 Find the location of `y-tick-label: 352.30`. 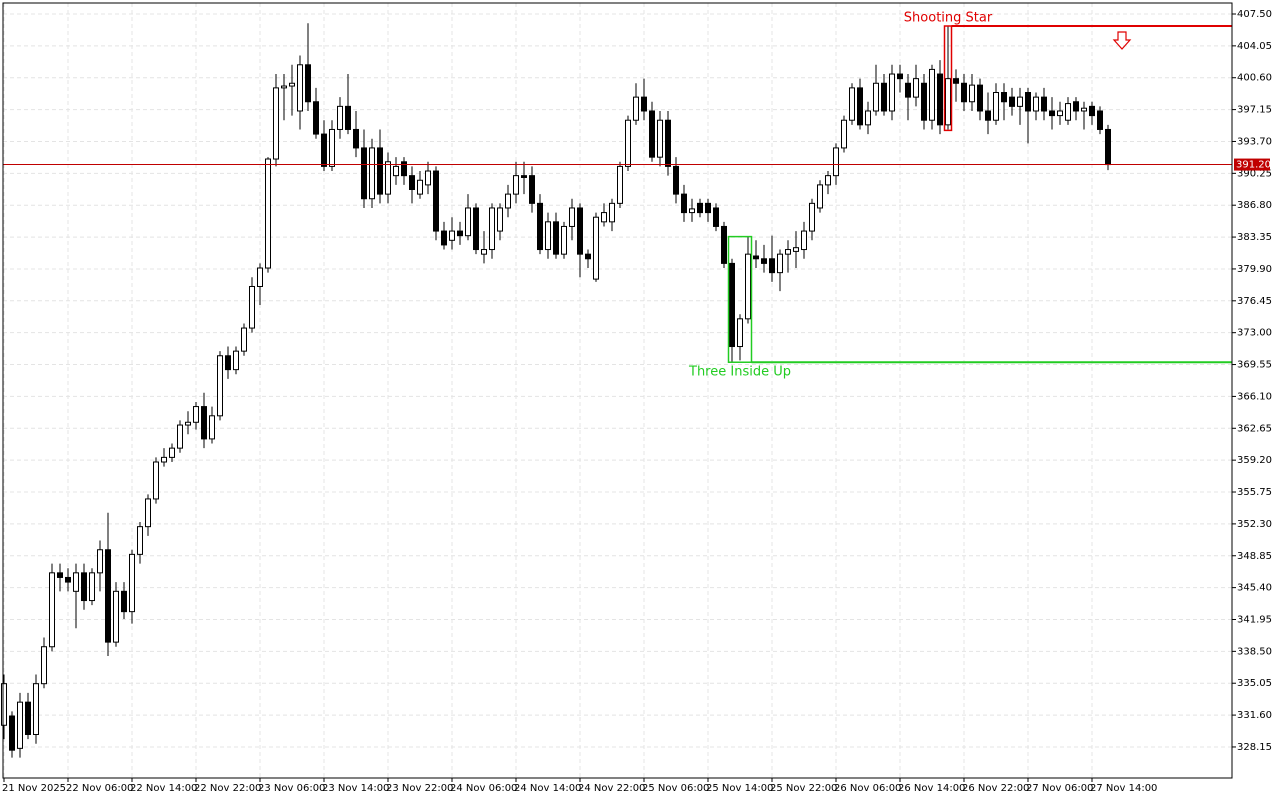

y-tick-label: 352.30 is located at coordinates (1254, 524).